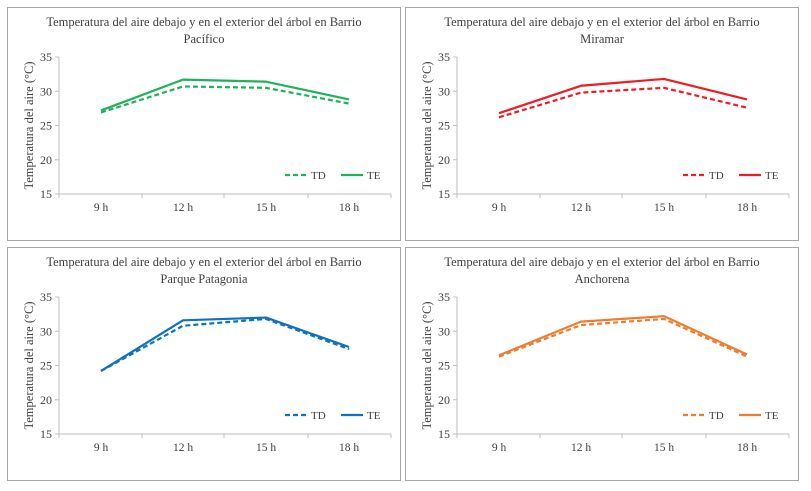 Image resolution: width=811 pixels, height=491 pixels. Describe the element at coordinates (602, 279) in the screenshot. I see `chart-title-line: Anchorena` at that location.